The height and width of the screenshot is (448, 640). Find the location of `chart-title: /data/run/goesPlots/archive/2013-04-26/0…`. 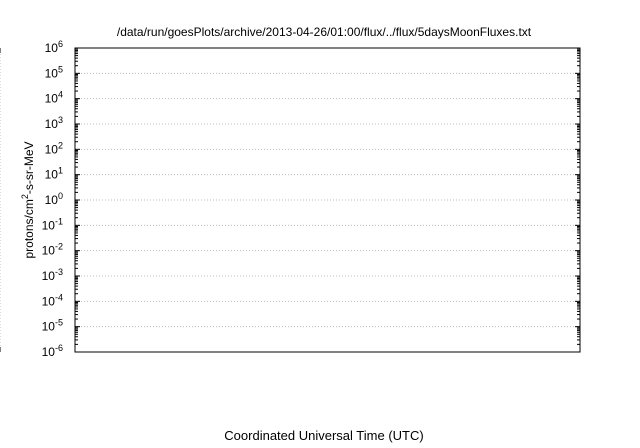

chart-title: /data/run/goesPlots/archive/2013-04-26/0… is located at coordinates (324, 32).